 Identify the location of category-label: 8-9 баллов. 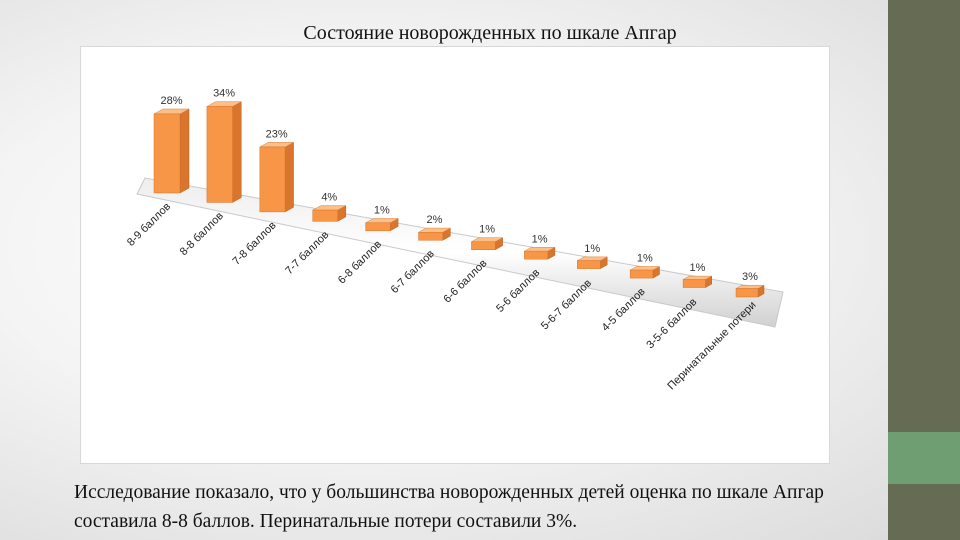
(149, 224).